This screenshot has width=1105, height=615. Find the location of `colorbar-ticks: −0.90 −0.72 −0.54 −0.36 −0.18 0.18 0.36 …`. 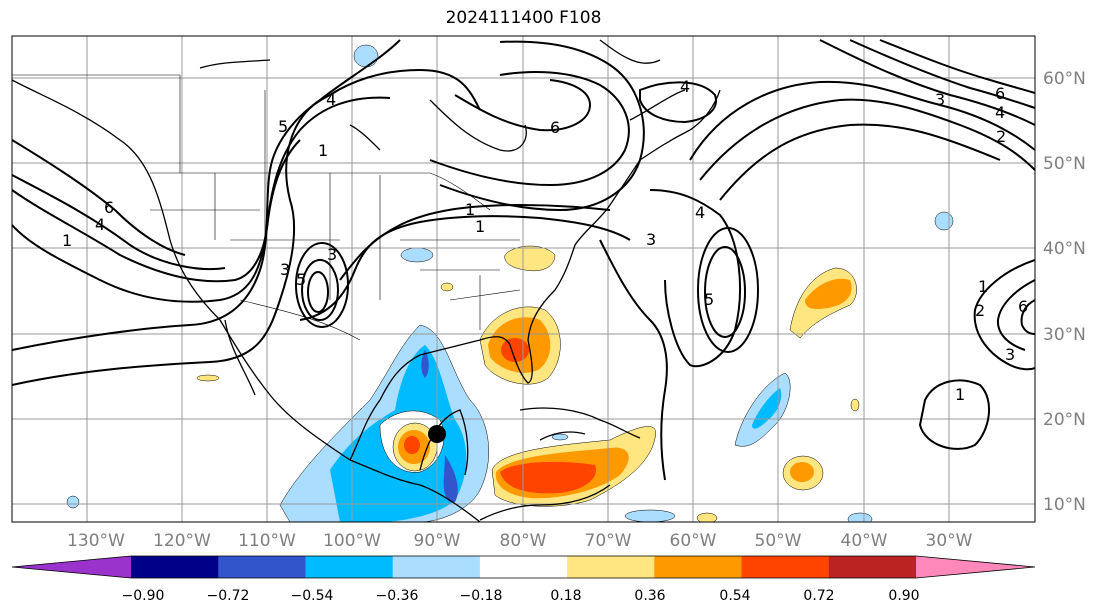

colorbar-ticks: −0.90 −0.72 −0.54 −0.36 −0.18 0.18 0.36 … is located at coordinates (521, 596).